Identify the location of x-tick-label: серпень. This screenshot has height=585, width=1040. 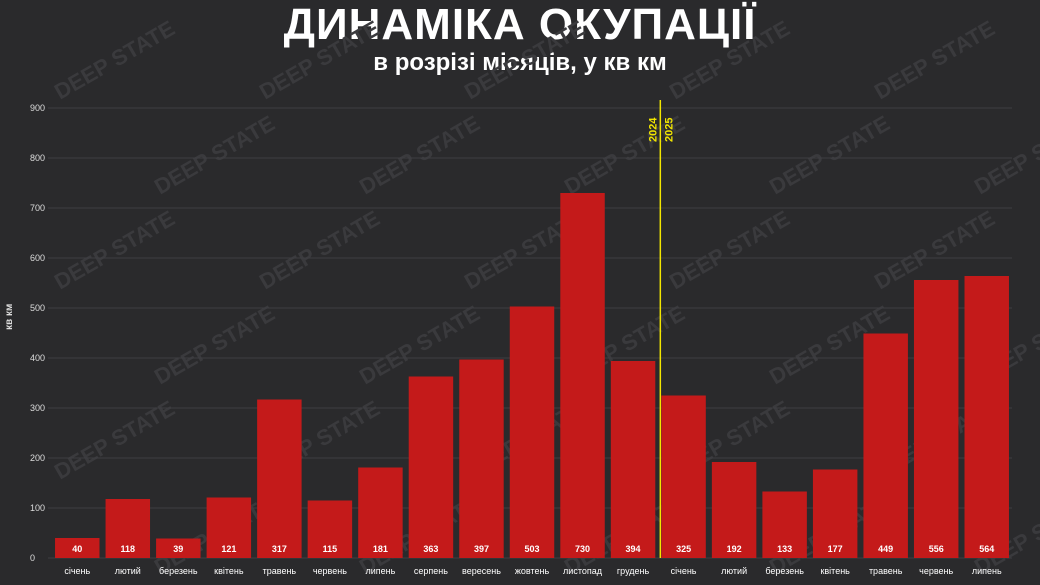
(431, 571).